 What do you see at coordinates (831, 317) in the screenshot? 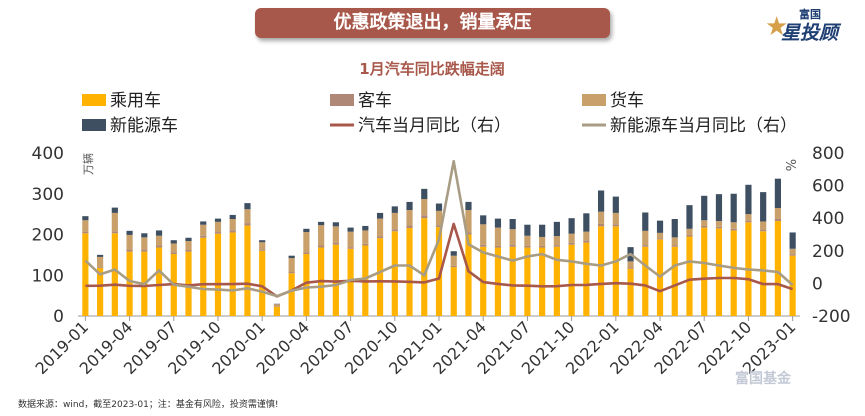
I see `y-right-tick-label: -200` at bounding box center [831, 317].